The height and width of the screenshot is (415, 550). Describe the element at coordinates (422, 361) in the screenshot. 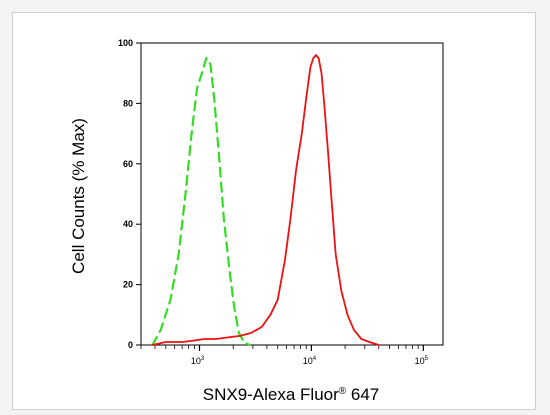

I see `x-tick-label: 105` at that location.